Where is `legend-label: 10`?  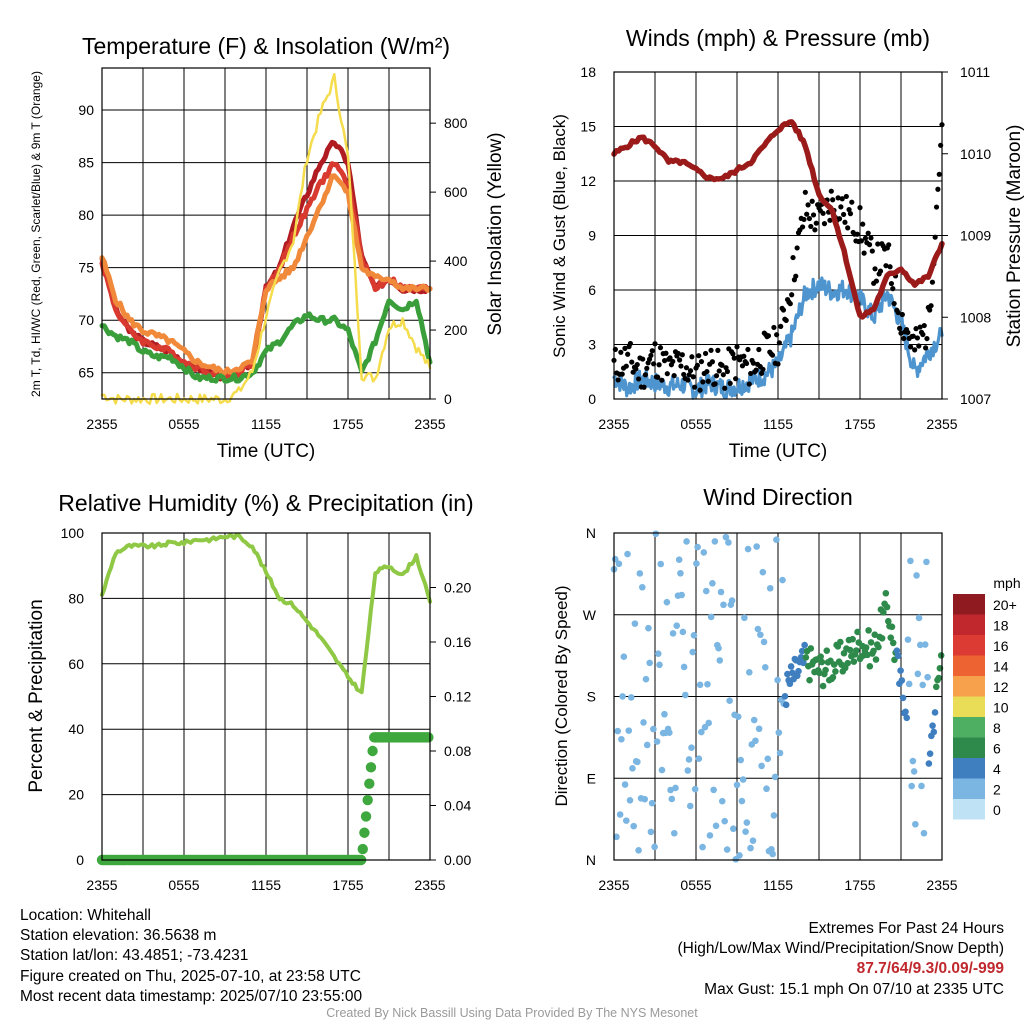
legend-label: 10 is located at coordinates (1001, 708).